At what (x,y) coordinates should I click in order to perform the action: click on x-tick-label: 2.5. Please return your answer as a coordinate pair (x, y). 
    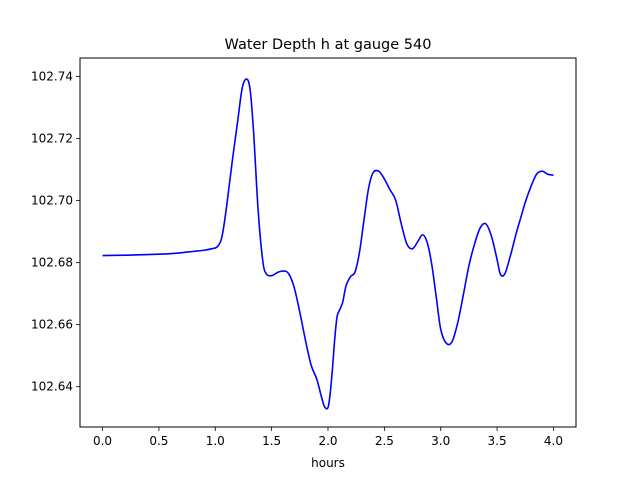
    Looking at the image, I should click on (384, 441).